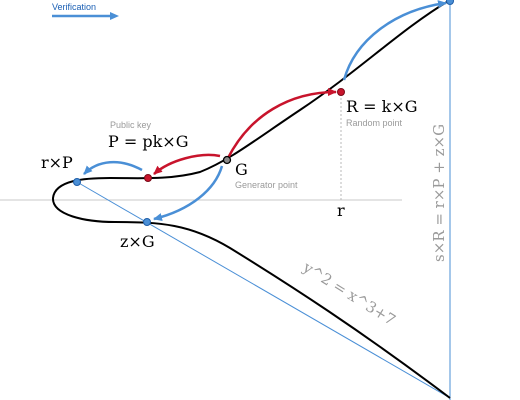 This screenshot has width=520, height=400. What do you see at coordinates (147, 222) in the screenshot?
I see `point-z-times-g` at bounding box center [147, 222].